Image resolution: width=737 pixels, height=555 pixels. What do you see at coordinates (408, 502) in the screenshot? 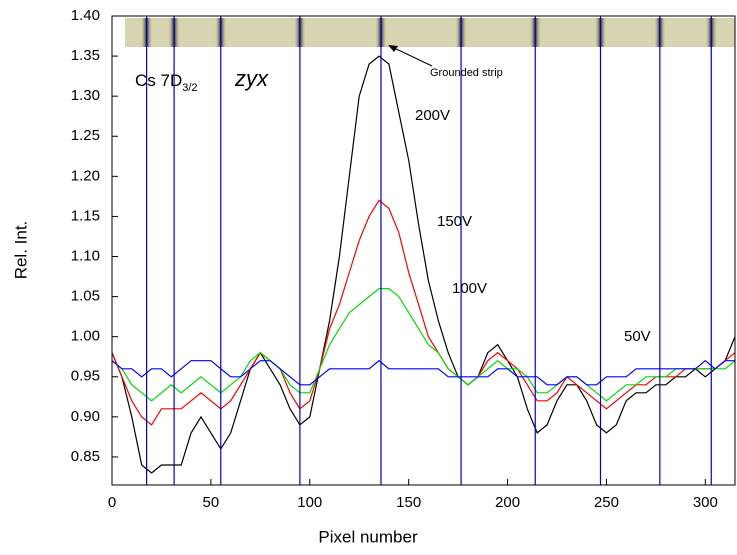
I see `x-tick-label: 150` at bounding box center [408, 502].